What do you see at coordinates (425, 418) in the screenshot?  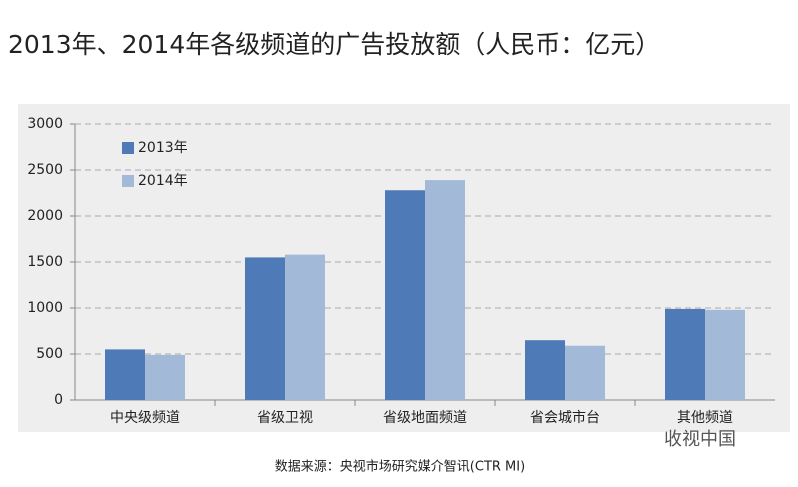 I see `x-tick-label: 省级地面频道` at bounding box center [425, 418].